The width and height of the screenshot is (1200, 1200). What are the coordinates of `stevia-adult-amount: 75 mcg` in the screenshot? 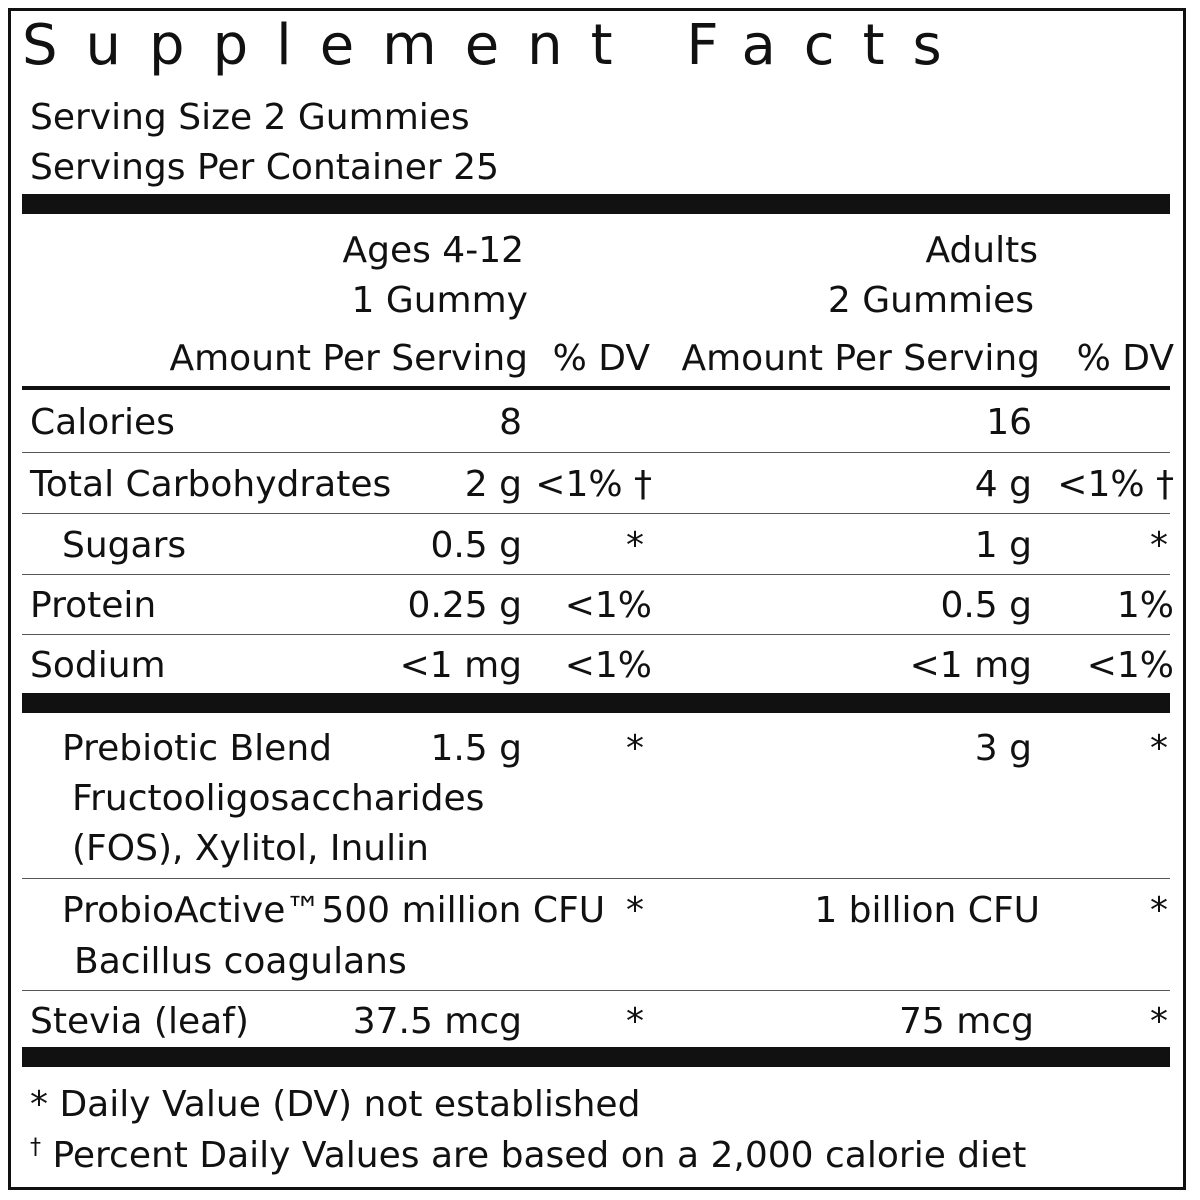 It's located at (966, 1021).